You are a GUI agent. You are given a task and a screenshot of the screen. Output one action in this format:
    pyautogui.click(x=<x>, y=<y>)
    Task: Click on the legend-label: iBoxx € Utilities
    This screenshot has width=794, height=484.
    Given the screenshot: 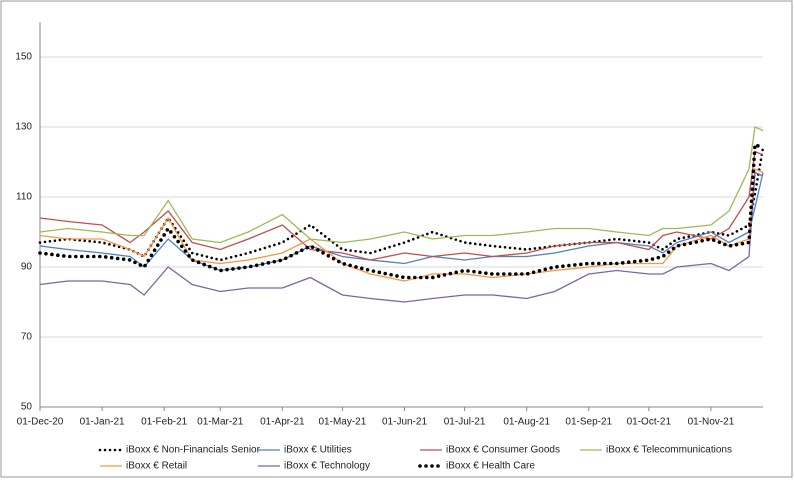 What is the action you would take?
    pyautogui.click(x=318, y=450)
    